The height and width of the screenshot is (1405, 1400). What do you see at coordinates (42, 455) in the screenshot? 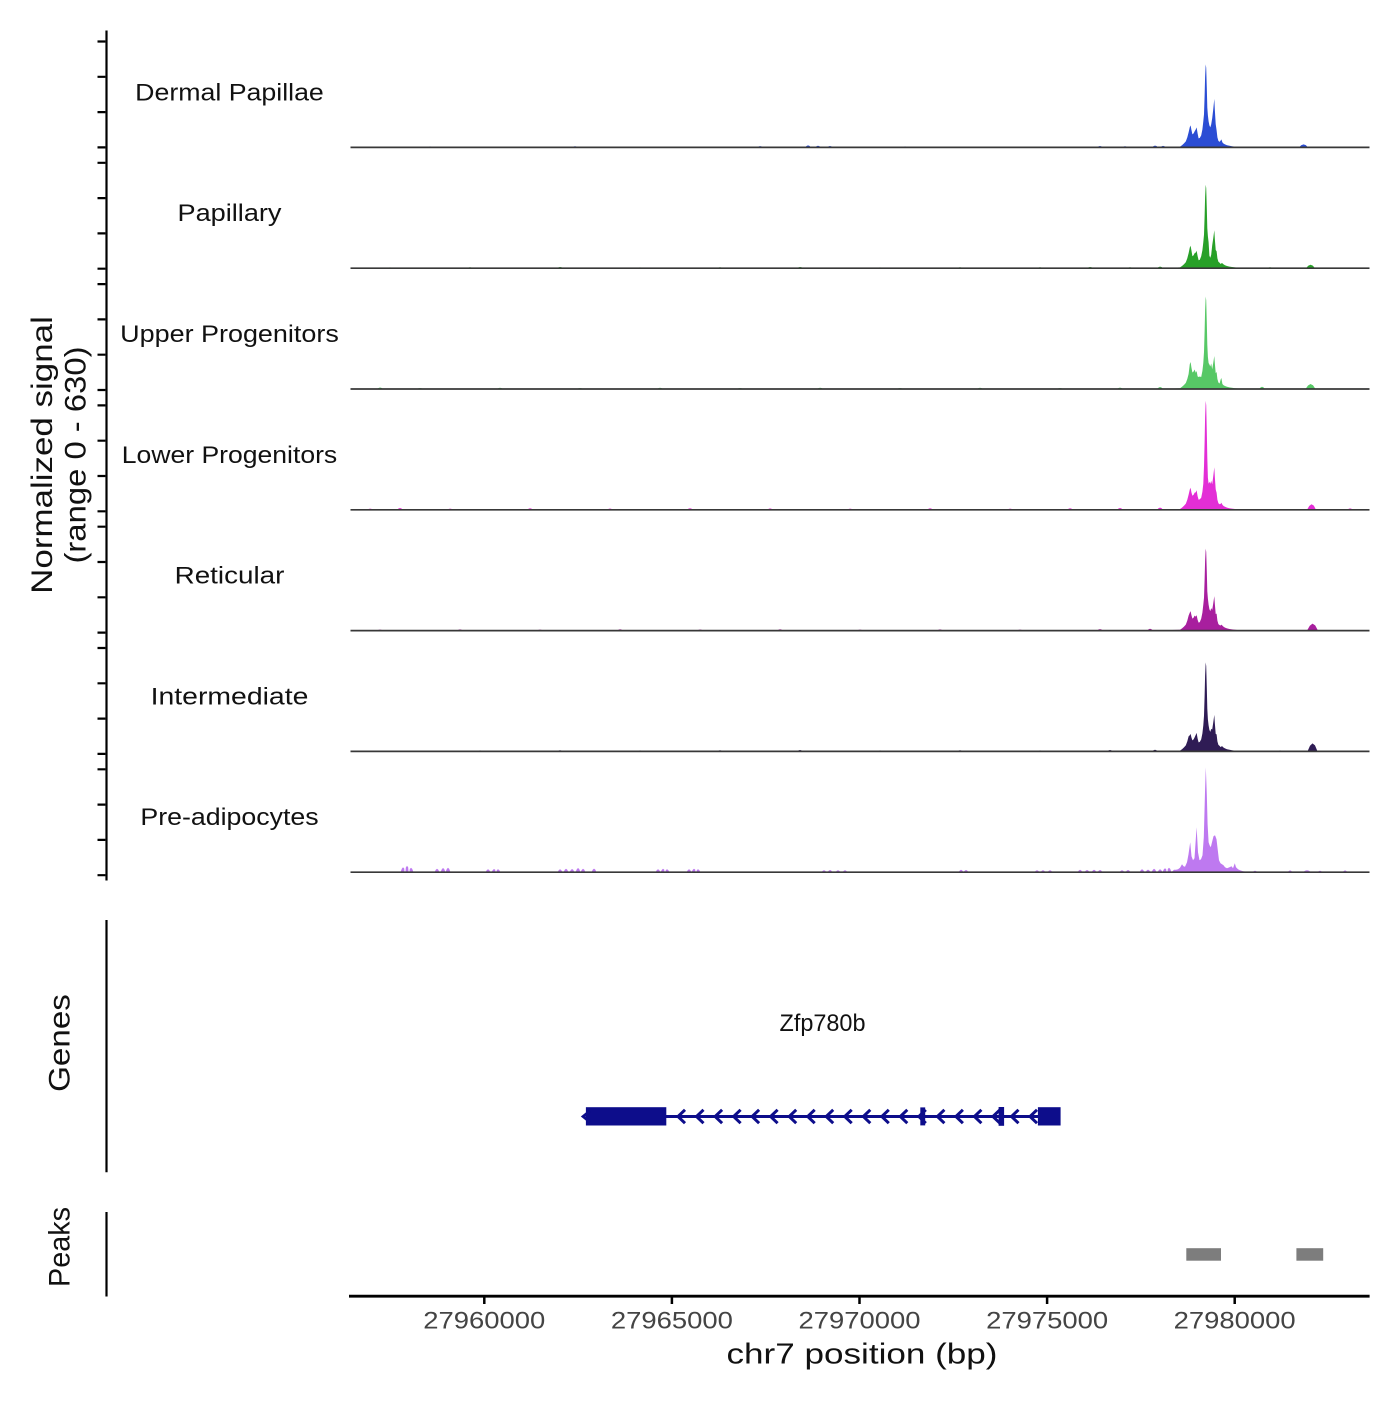
I see `svg-text: Normalized signal` at bounding box center [42, 455].